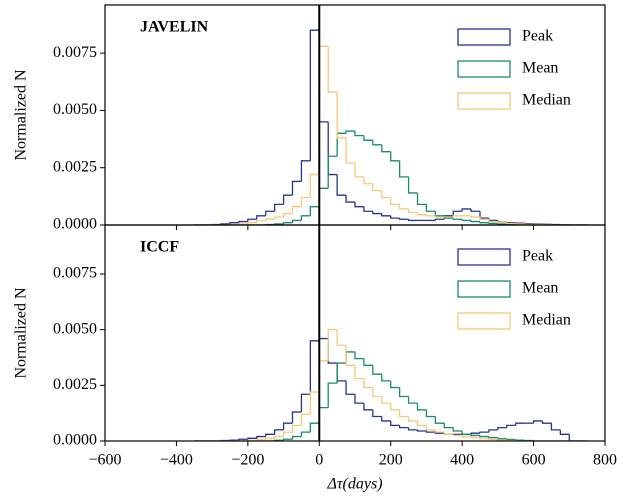 The image size is (639, 497). Describe the element at coordinates (75, 273) in the screenshot. I see `y-tick-label: 0.0075` at that location.